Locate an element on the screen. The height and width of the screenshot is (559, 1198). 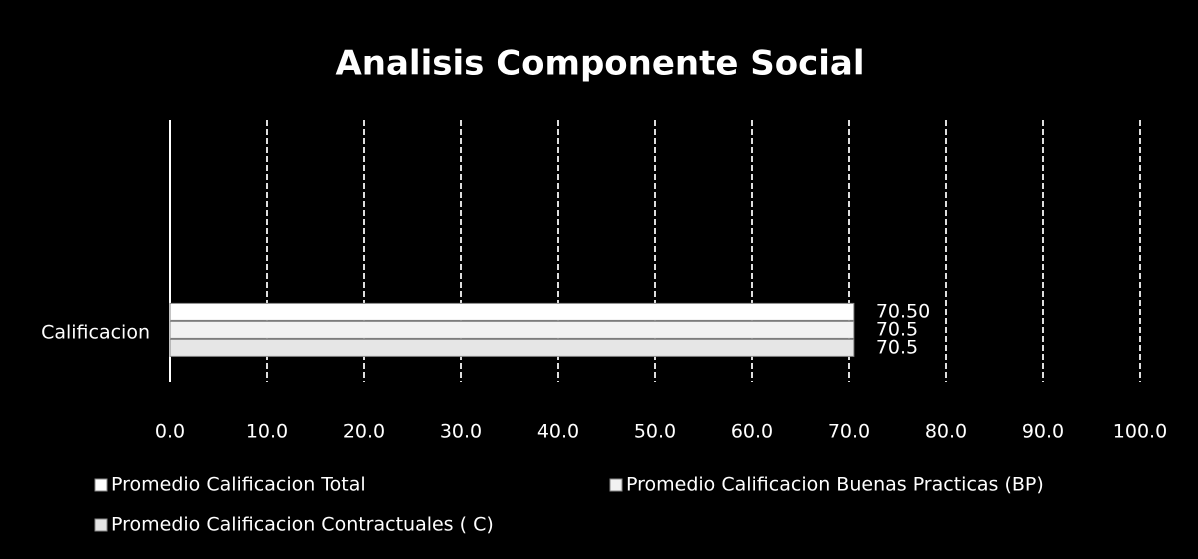
x-tick-label: 20.0 is located at coordinates (364, 432).